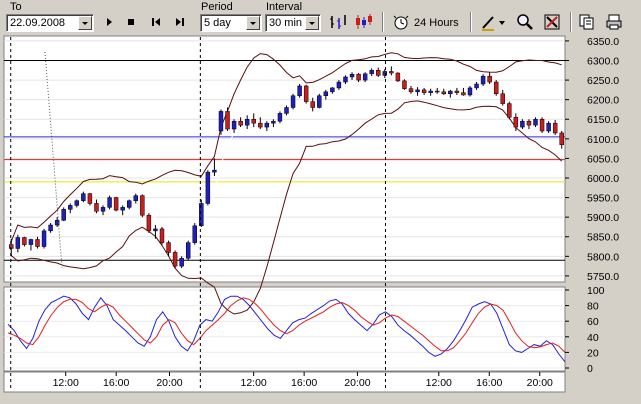 The height and width of the screenshot is (404, 641). Describe the element at coordinates (50, 23) in the screenshot. I see `to-date-picker: 22.09.2008` at that location.